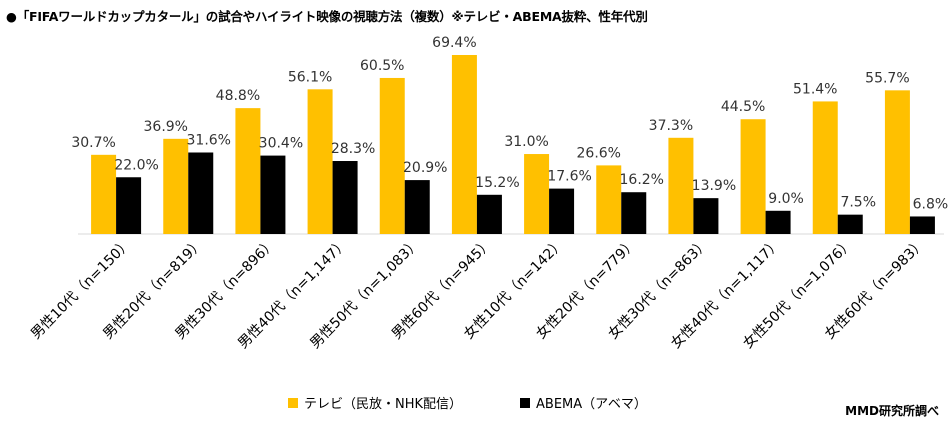  What do you see at coordinates (209, 140) in the screenshot?
I see `label-abema-1: 31.6%` at bounding box center [209, 140].